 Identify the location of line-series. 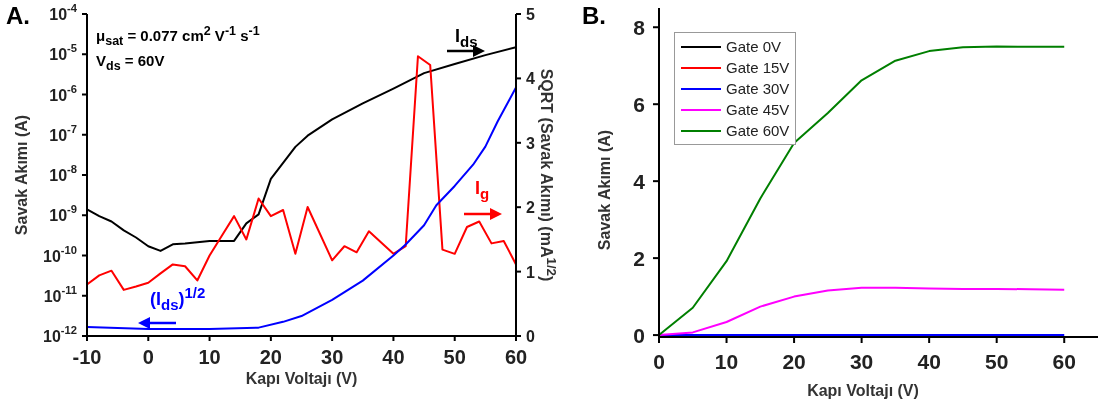
(862, 311).